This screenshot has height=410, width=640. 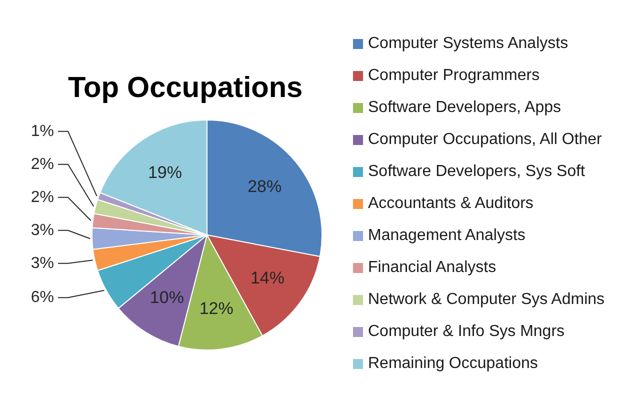 What do you see at coordinates (485, 140) in the screenshot?
I see `legend-label: Computer Occupations, All Other` at bounding box center [485, 140].